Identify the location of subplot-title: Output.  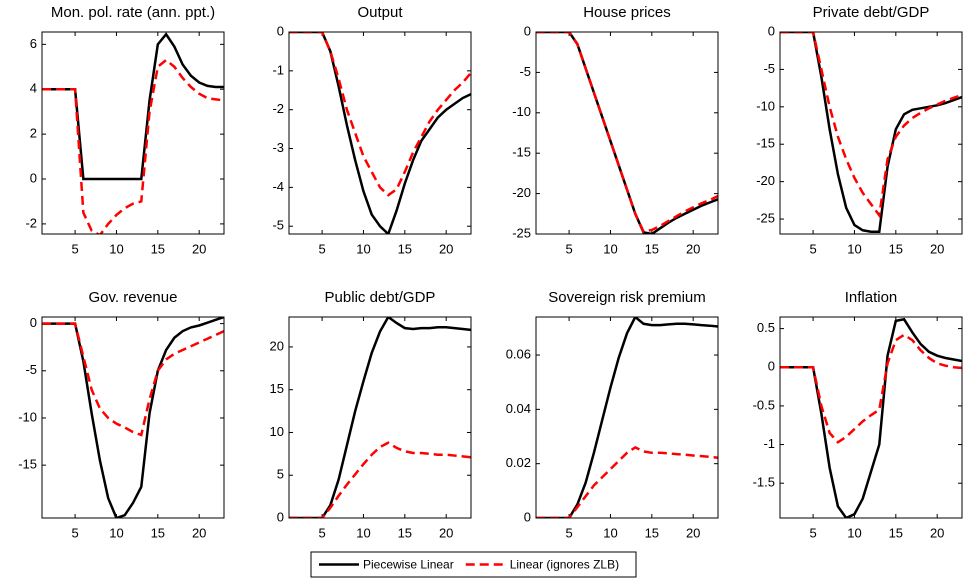
(380, 12).